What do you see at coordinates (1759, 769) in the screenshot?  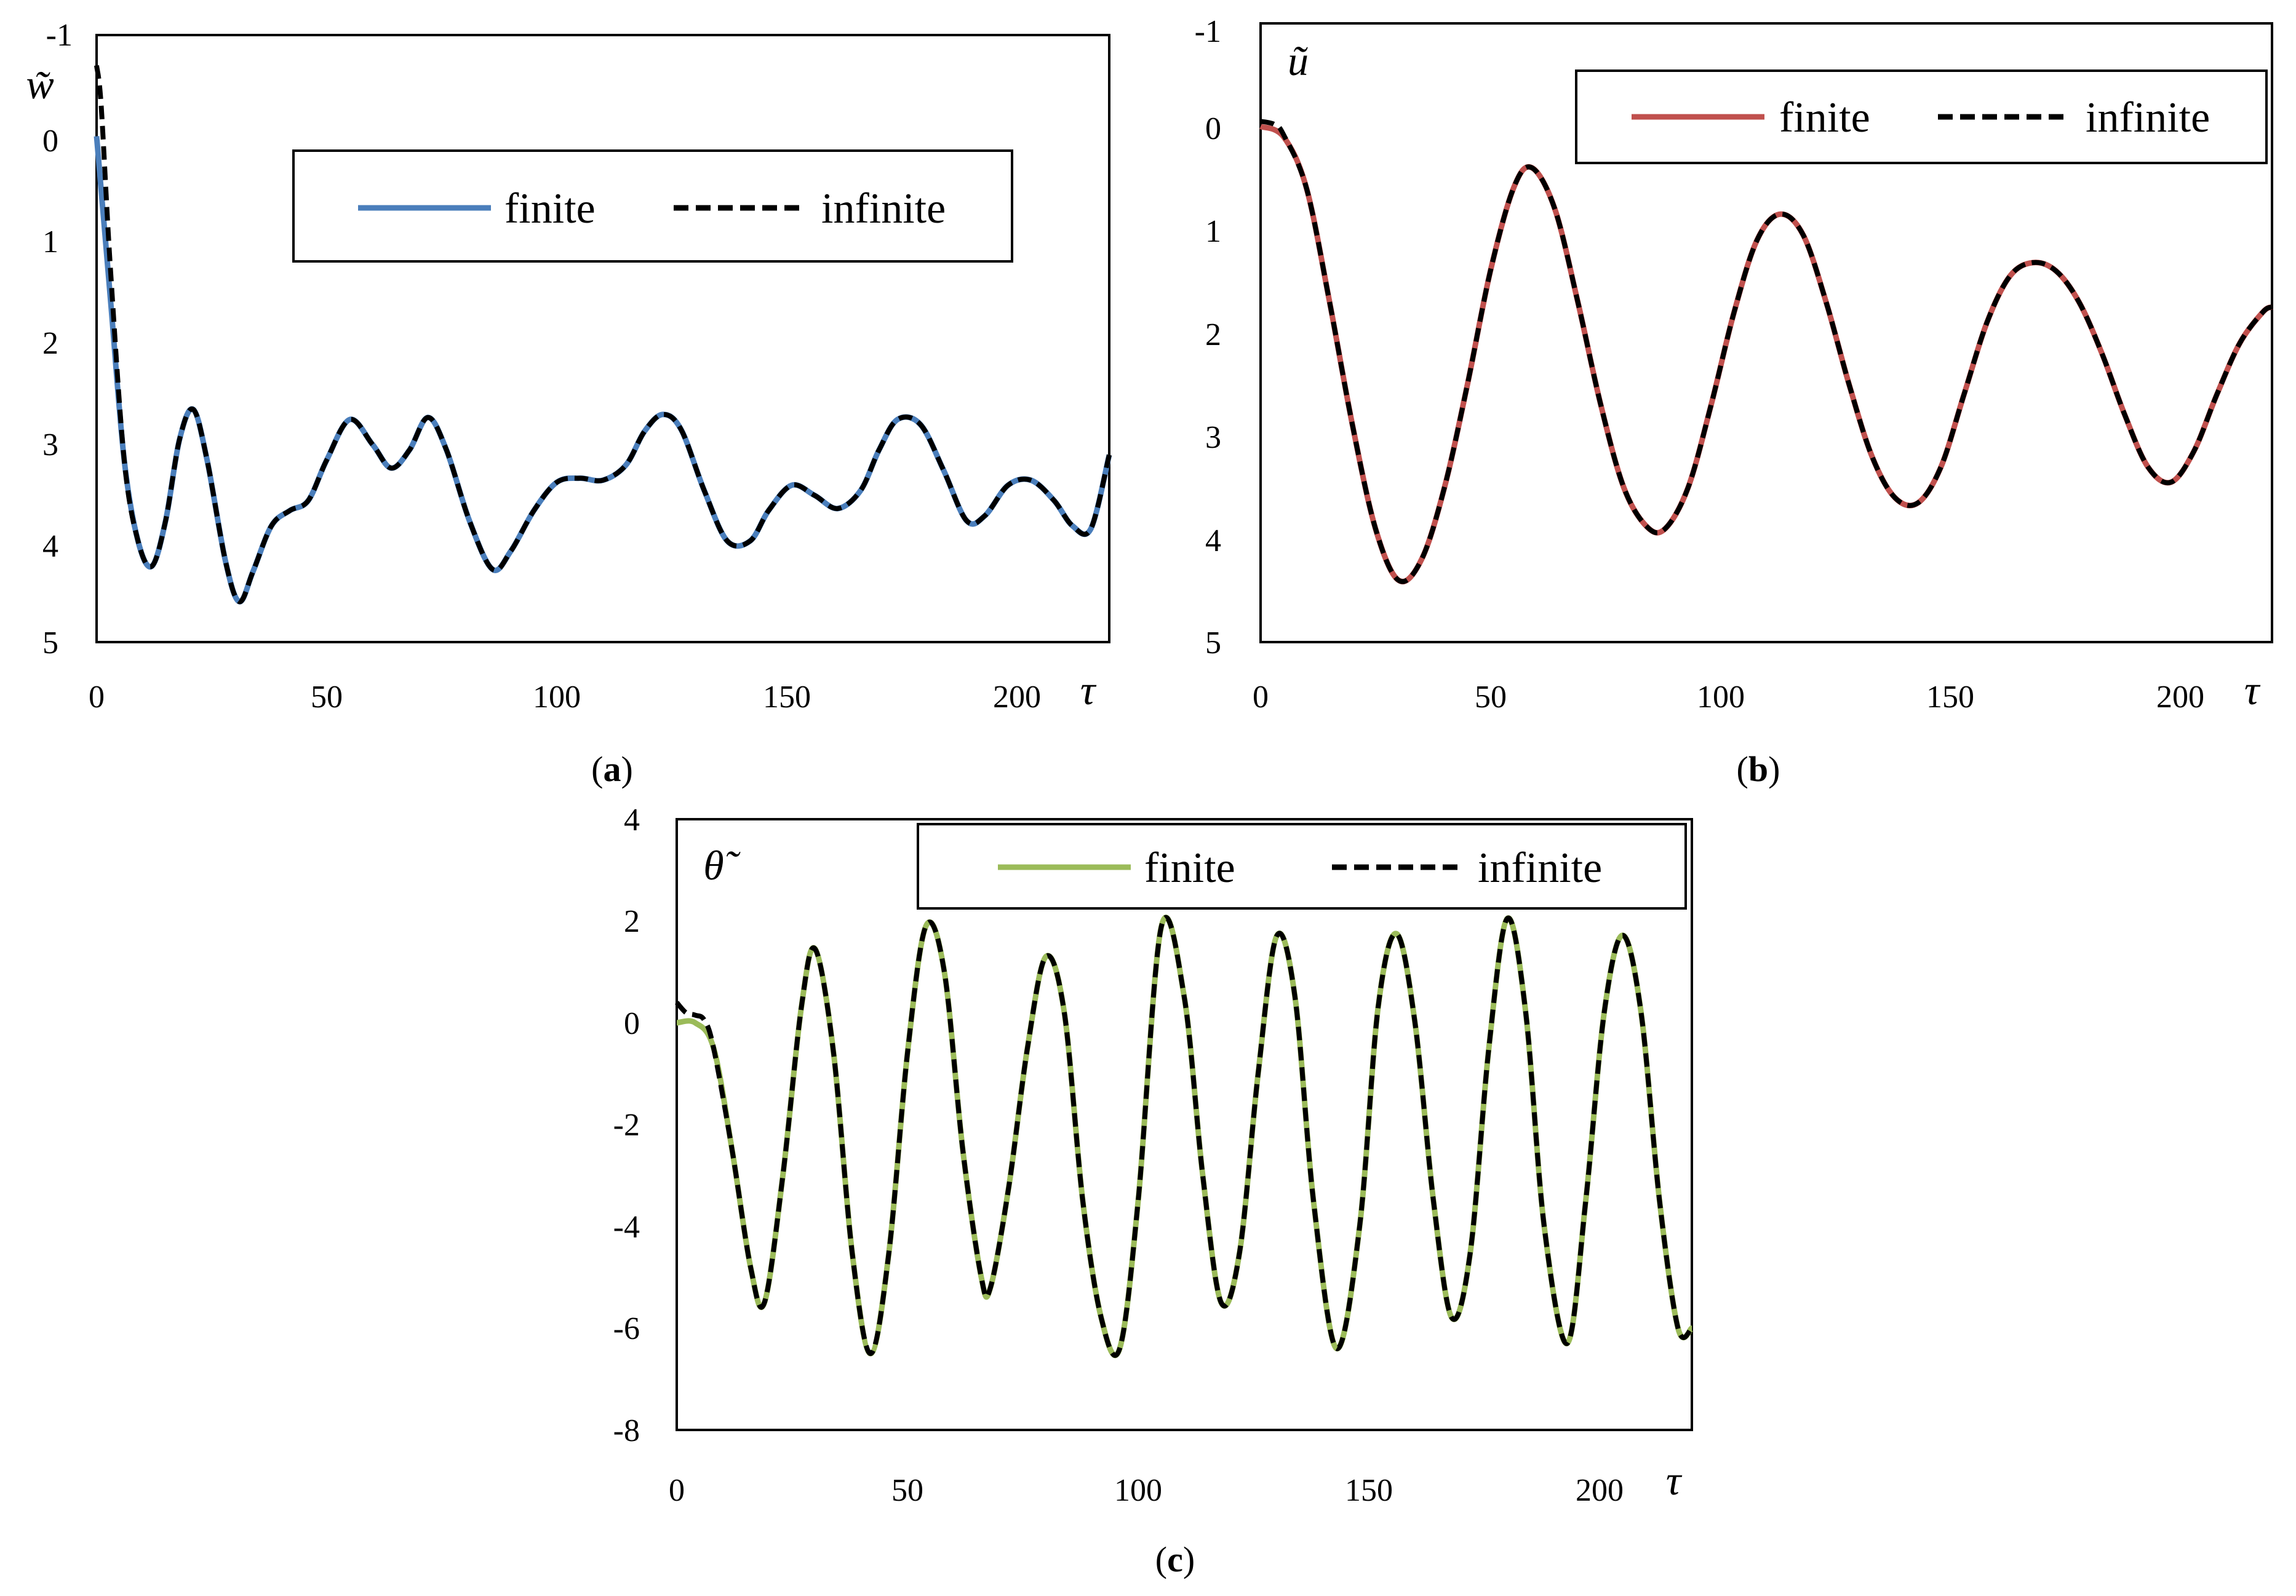 I see `panel-label-b: (b)` at bounding box center [1759, 769].